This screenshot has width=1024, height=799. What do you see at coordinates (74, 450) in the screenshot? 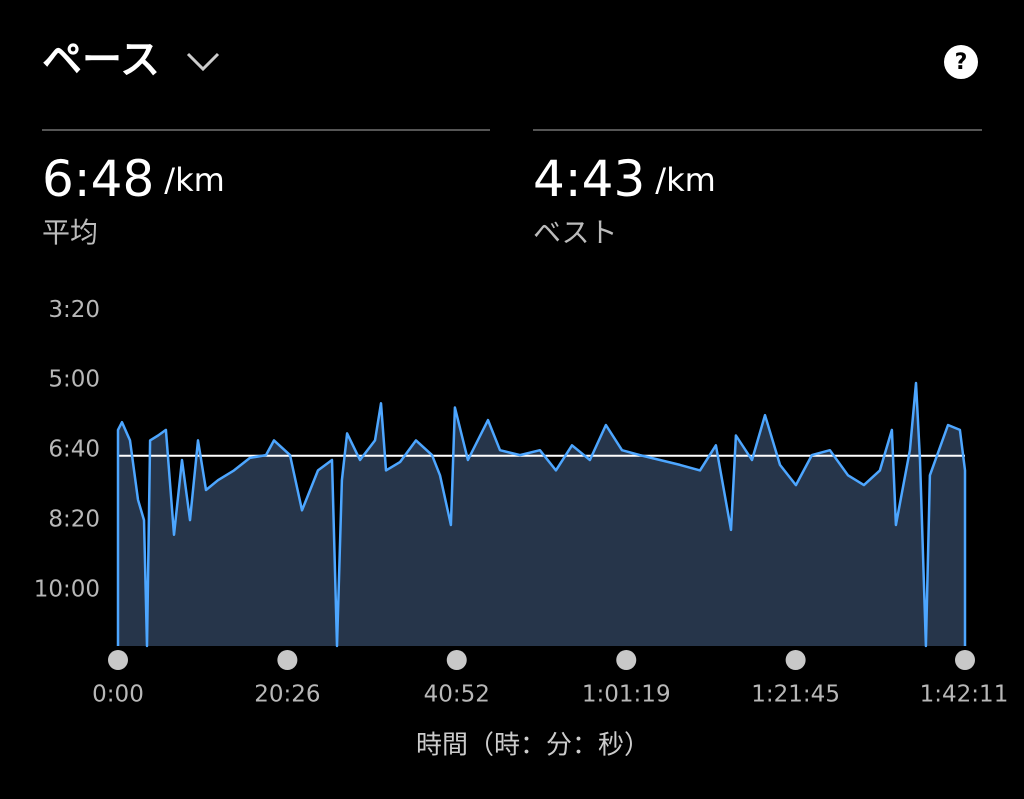
I see `y-tick-label: 6:40` at bounding box center [74, 450].